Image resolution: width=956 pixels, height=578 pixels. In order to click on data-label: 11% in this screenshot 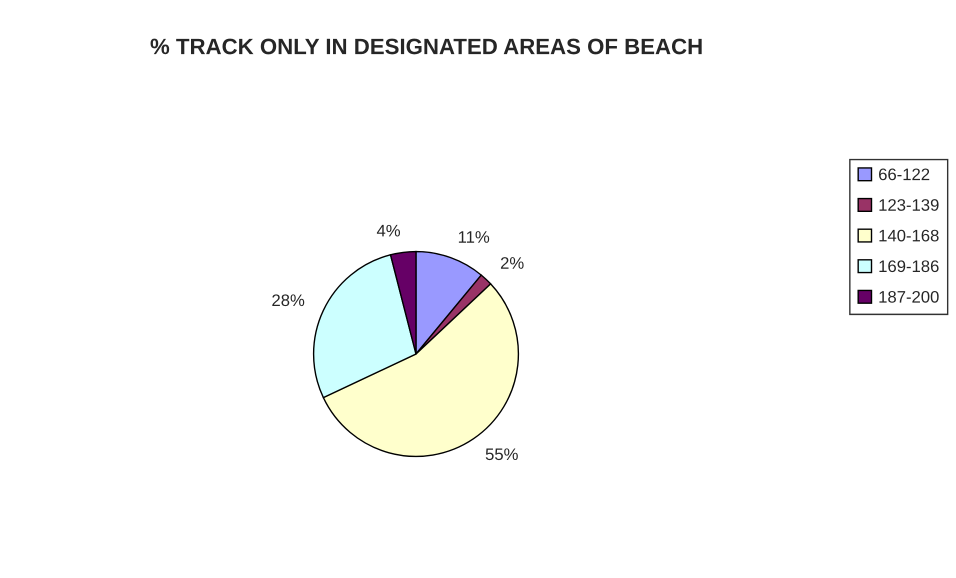, I will do `click(474, 237)`.